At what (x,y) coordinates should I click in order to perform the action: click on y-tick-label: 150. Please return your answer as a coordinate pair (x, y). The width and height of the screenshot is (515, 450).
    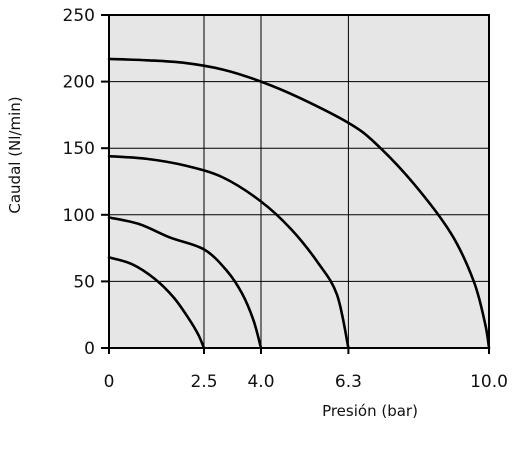
    Looking at the image, I should click on (79, 149).